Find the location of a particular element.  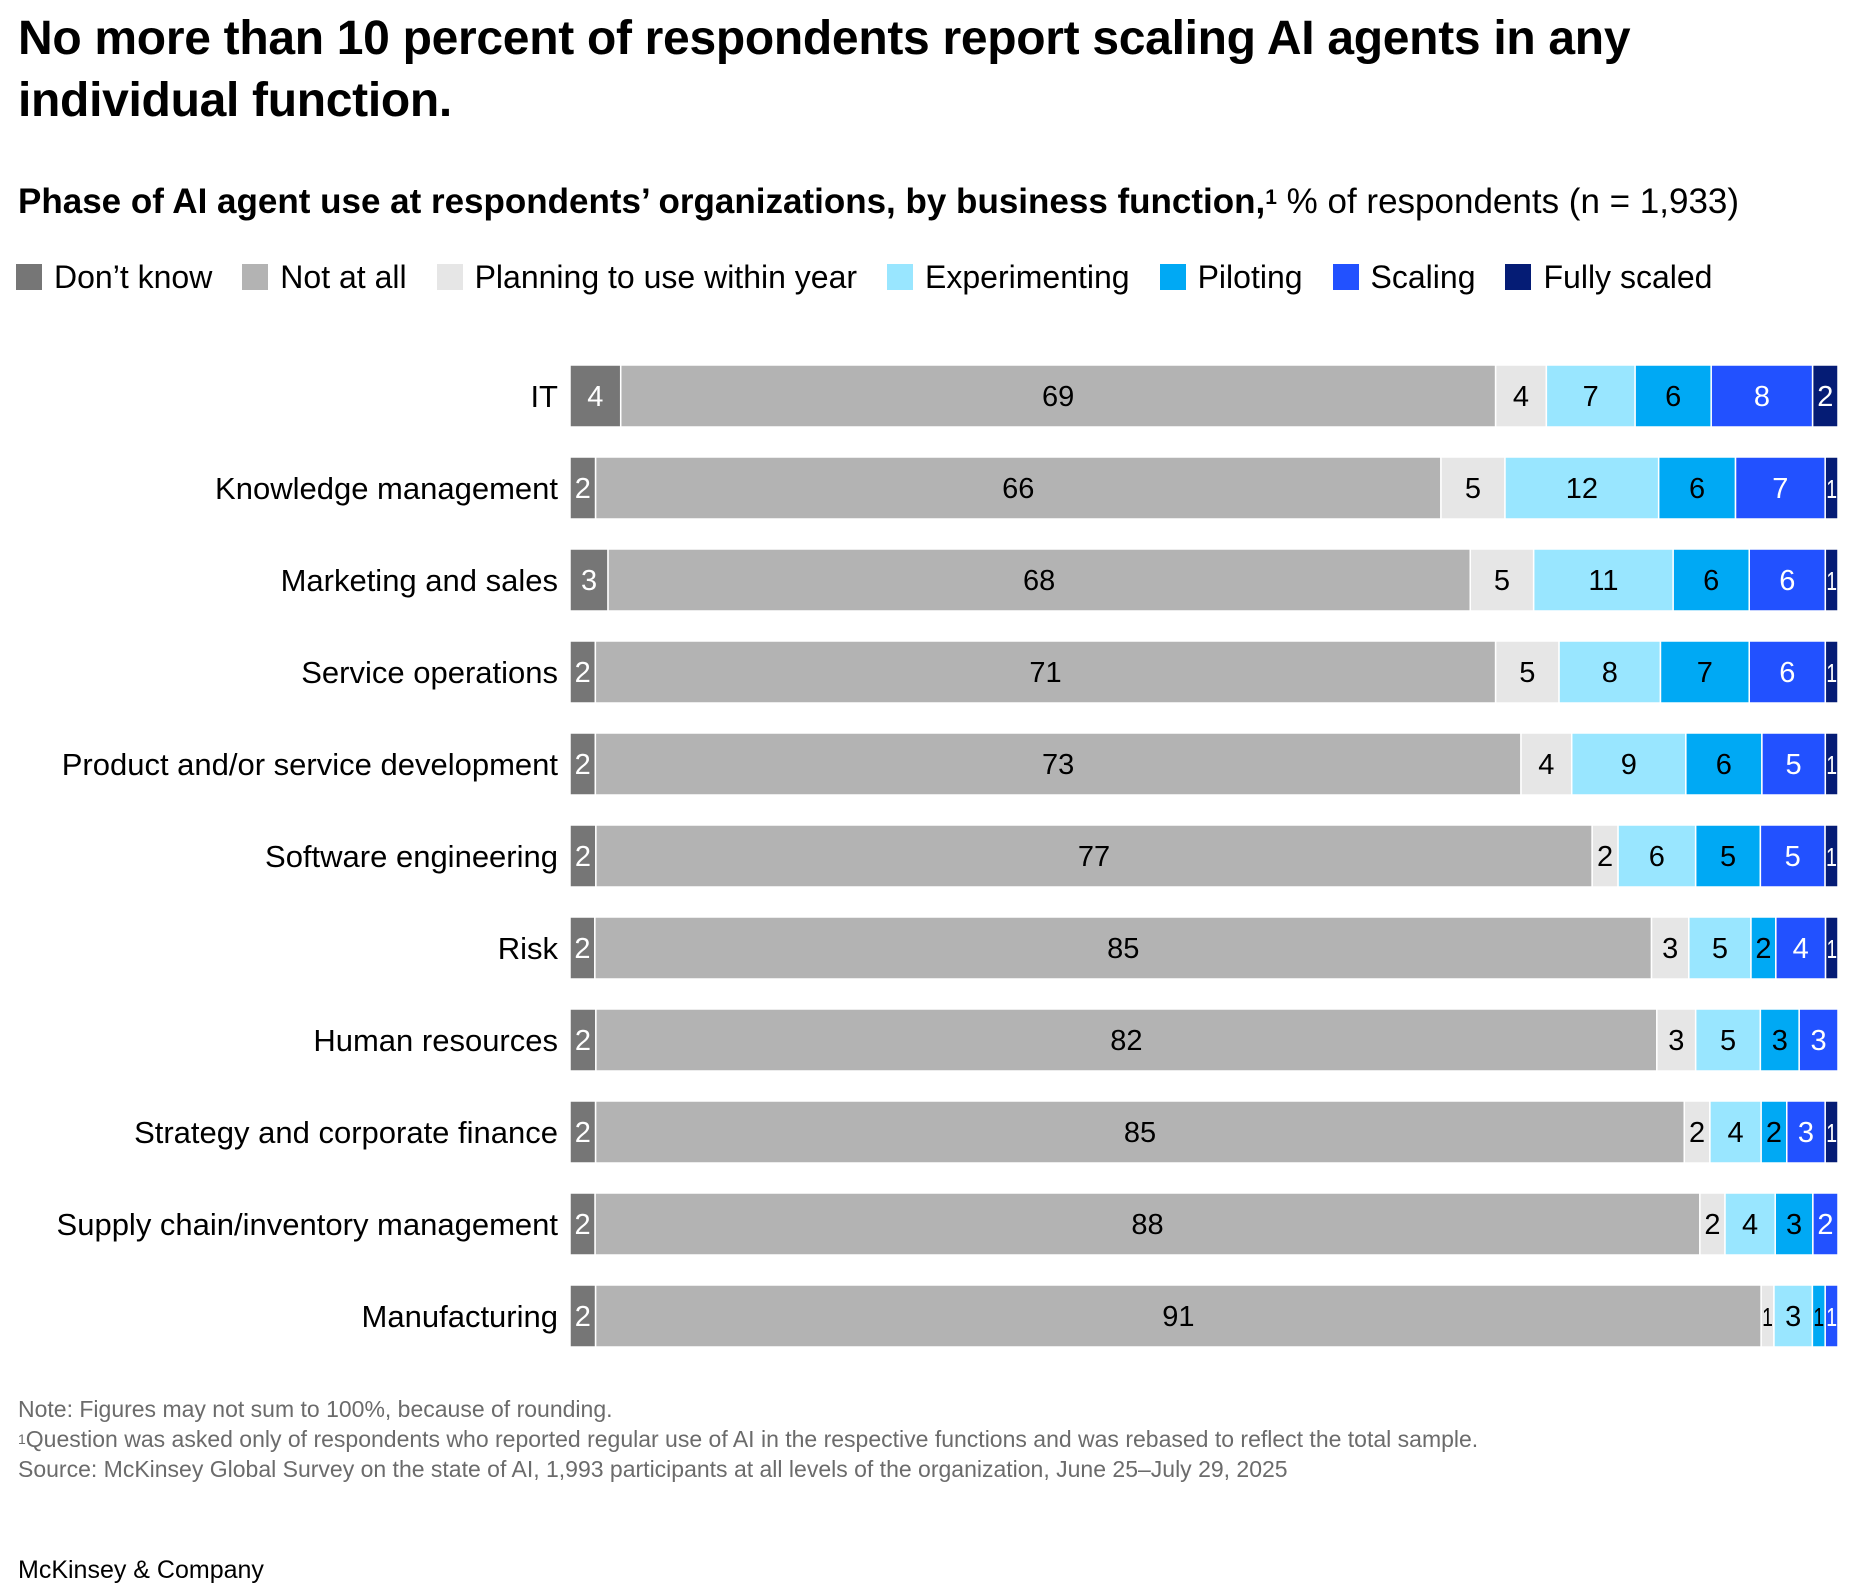

legend-item-piloting: Piloting is located at coordinates (1231, 277).